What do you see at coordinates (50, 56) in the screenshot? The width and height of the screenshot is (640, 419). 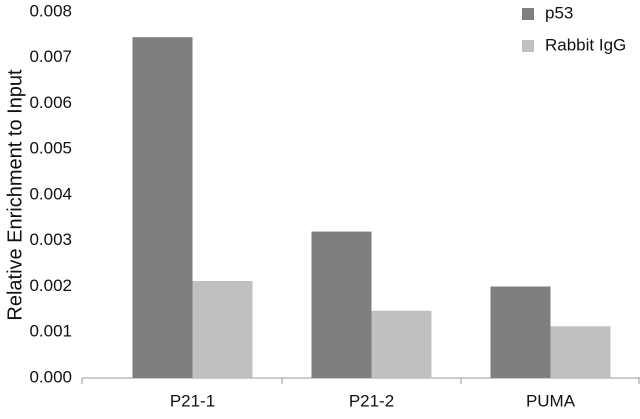 I see `y-tick-label: 0.007` at bounding box center [50, 56].